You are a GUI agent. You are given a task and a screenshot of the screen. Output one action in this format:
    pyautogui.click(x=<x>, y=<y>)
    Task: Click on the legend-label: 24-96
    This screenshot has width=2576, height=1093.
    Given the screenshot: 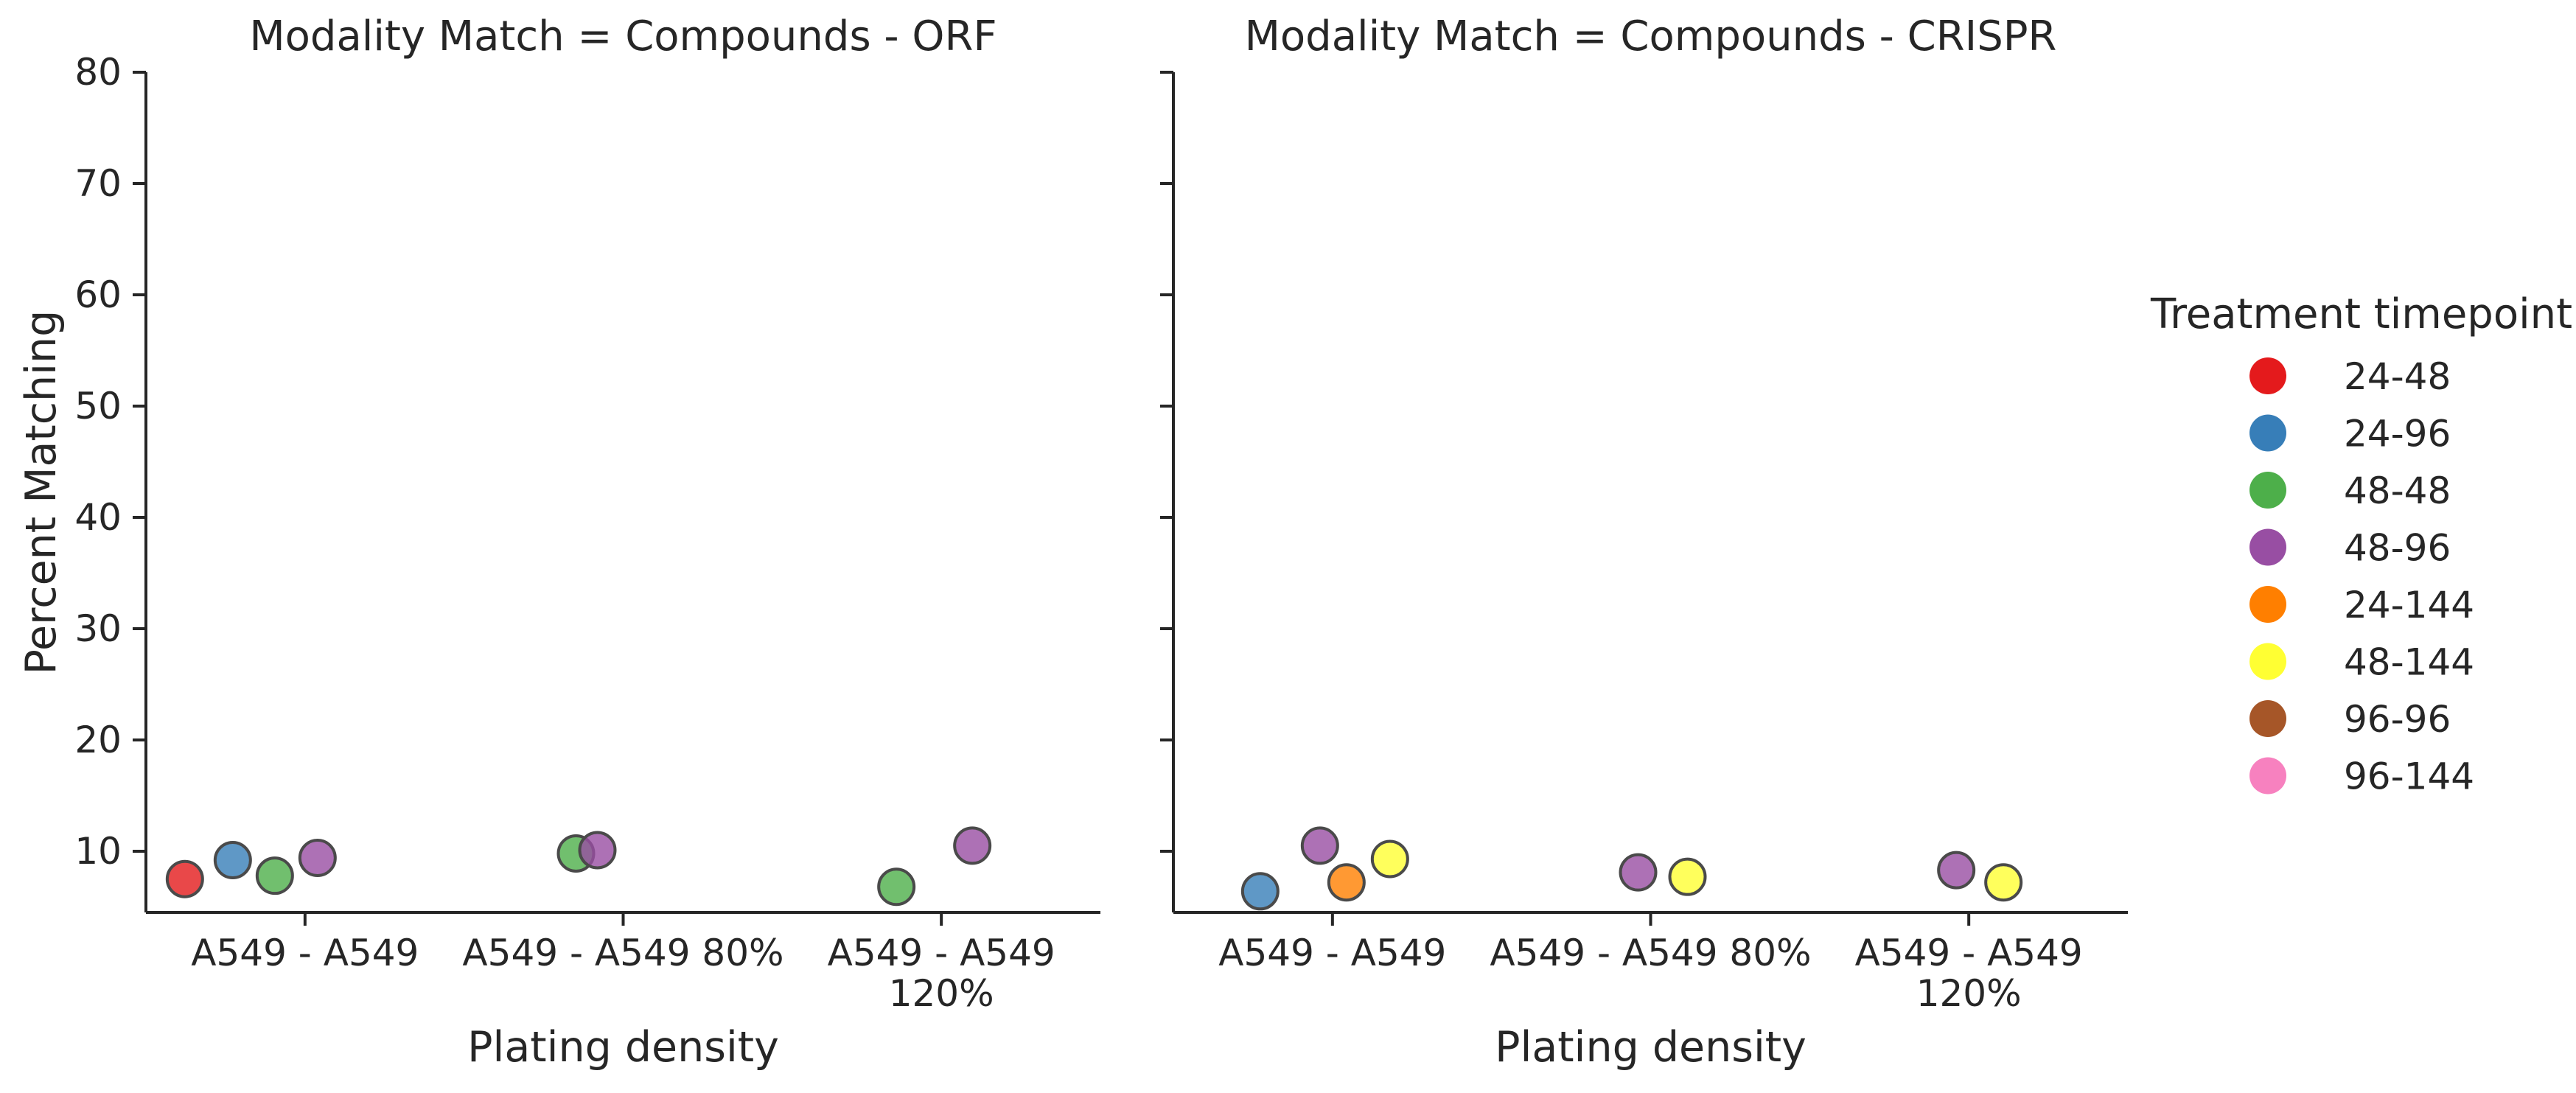 What is the action you would take?
    pyautogui.click(x=2397, y=434)
    